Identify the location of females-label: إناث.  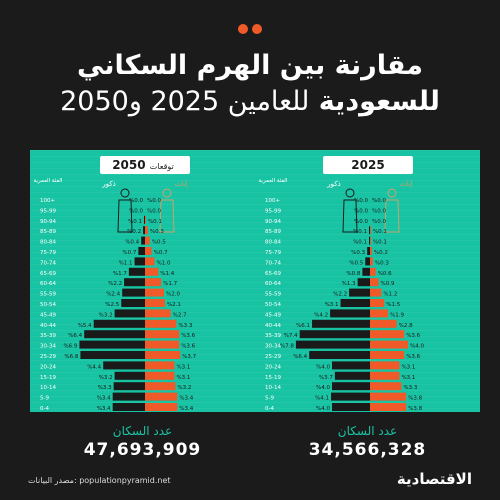
(181, 184).